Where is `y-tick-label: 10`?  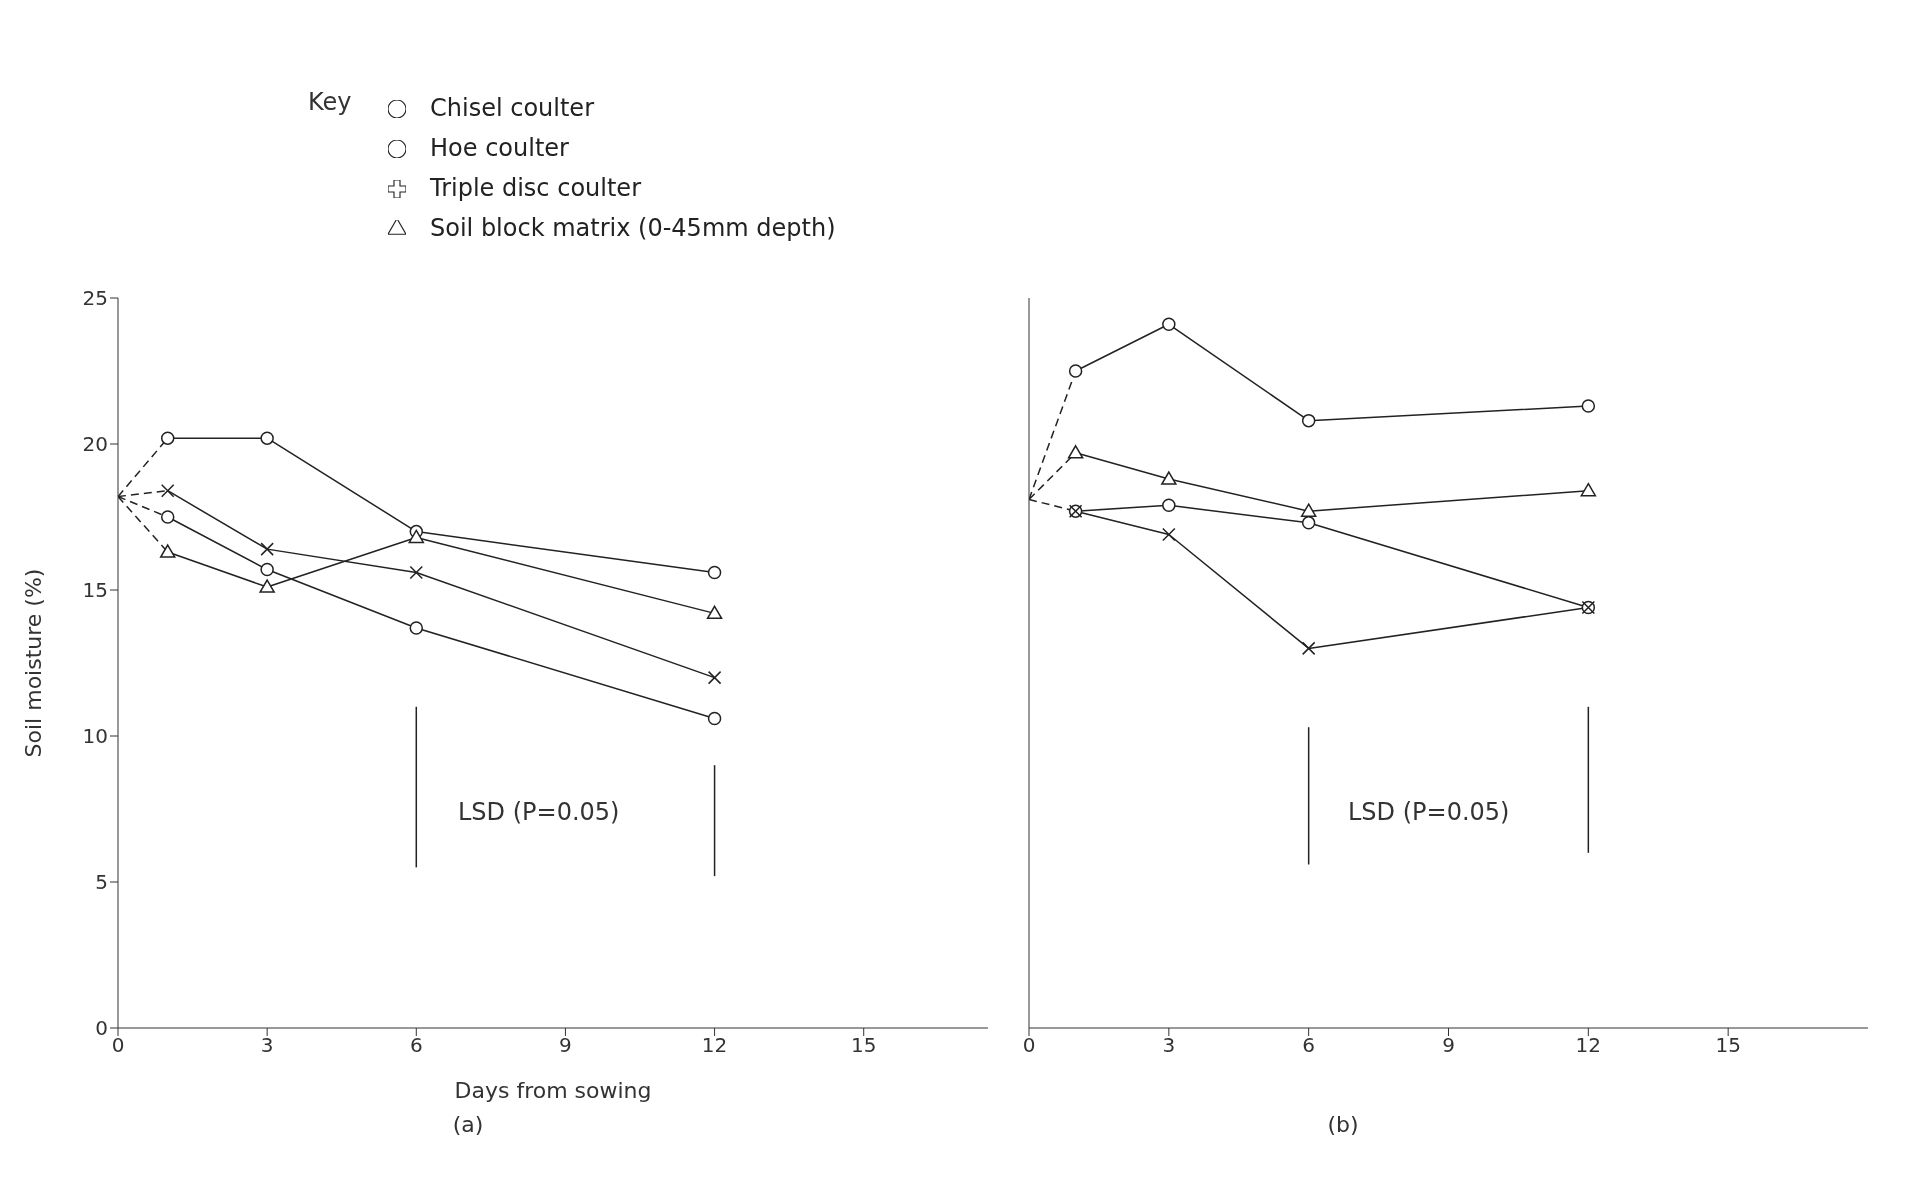
y-tick-label: 10 is located at coordinates (95, 736).